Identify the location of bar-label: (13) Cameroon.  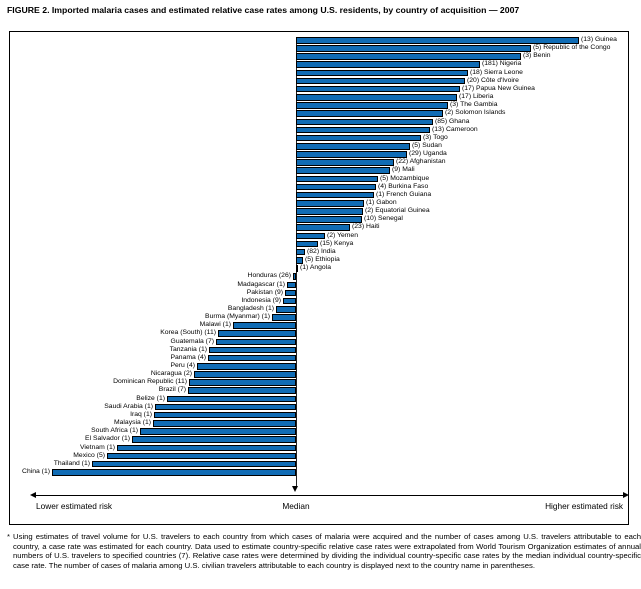
(455, 129).